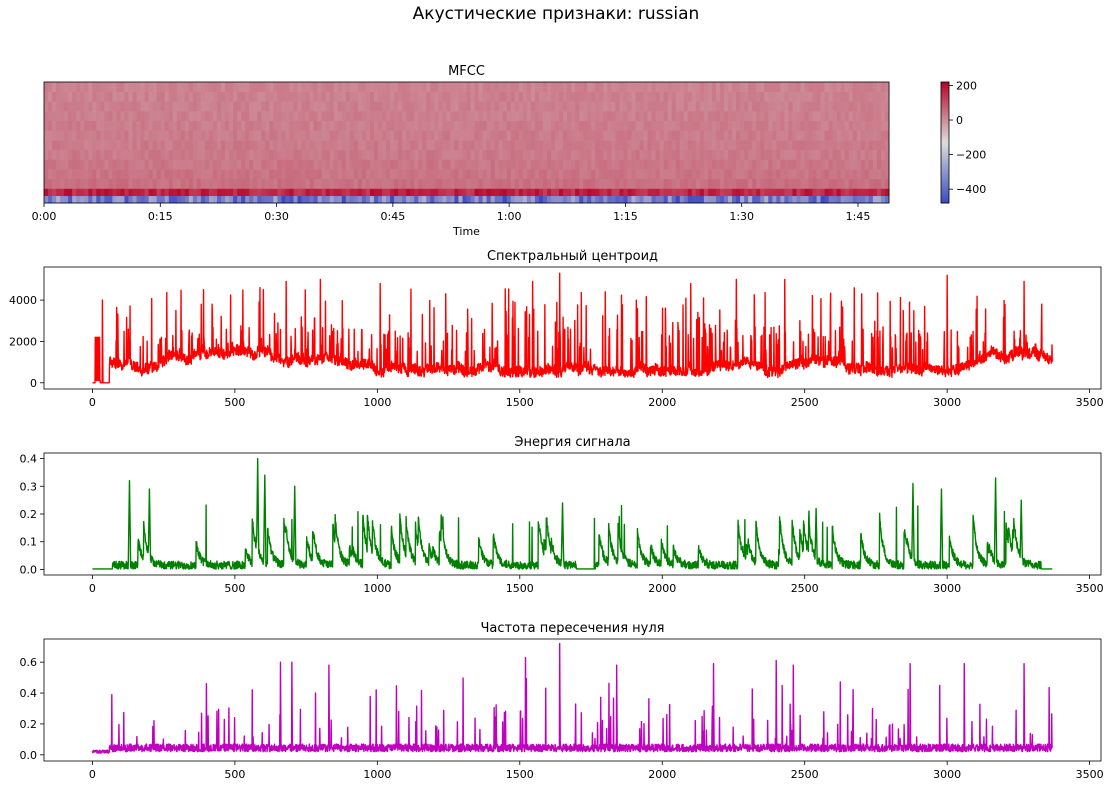  What do you see at coordinates (572, 256) in the screenshot?
I see `chart-title: Спектральный центроид` at bounding box center [572, 256].